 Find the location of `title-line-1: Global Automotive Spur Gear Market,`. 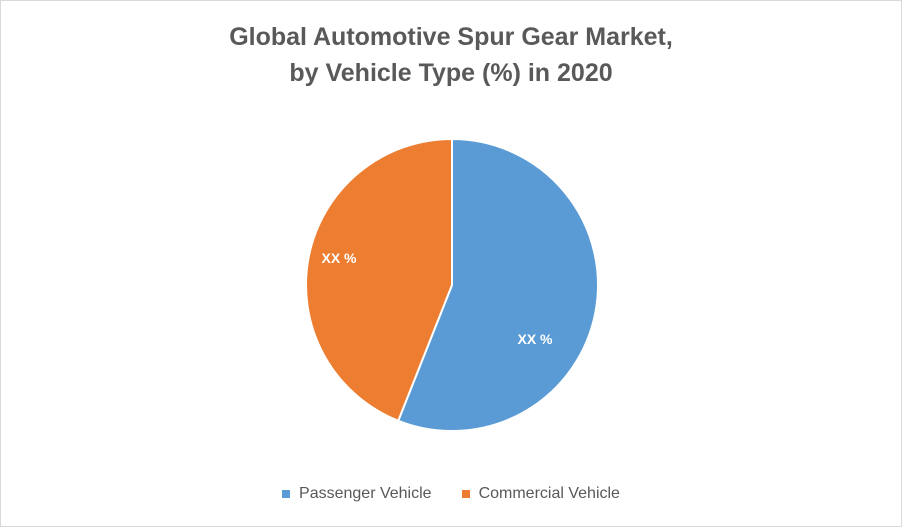

title-line-1: Global Automotive Spur Gear Market, is located at coordinates (451, 37).